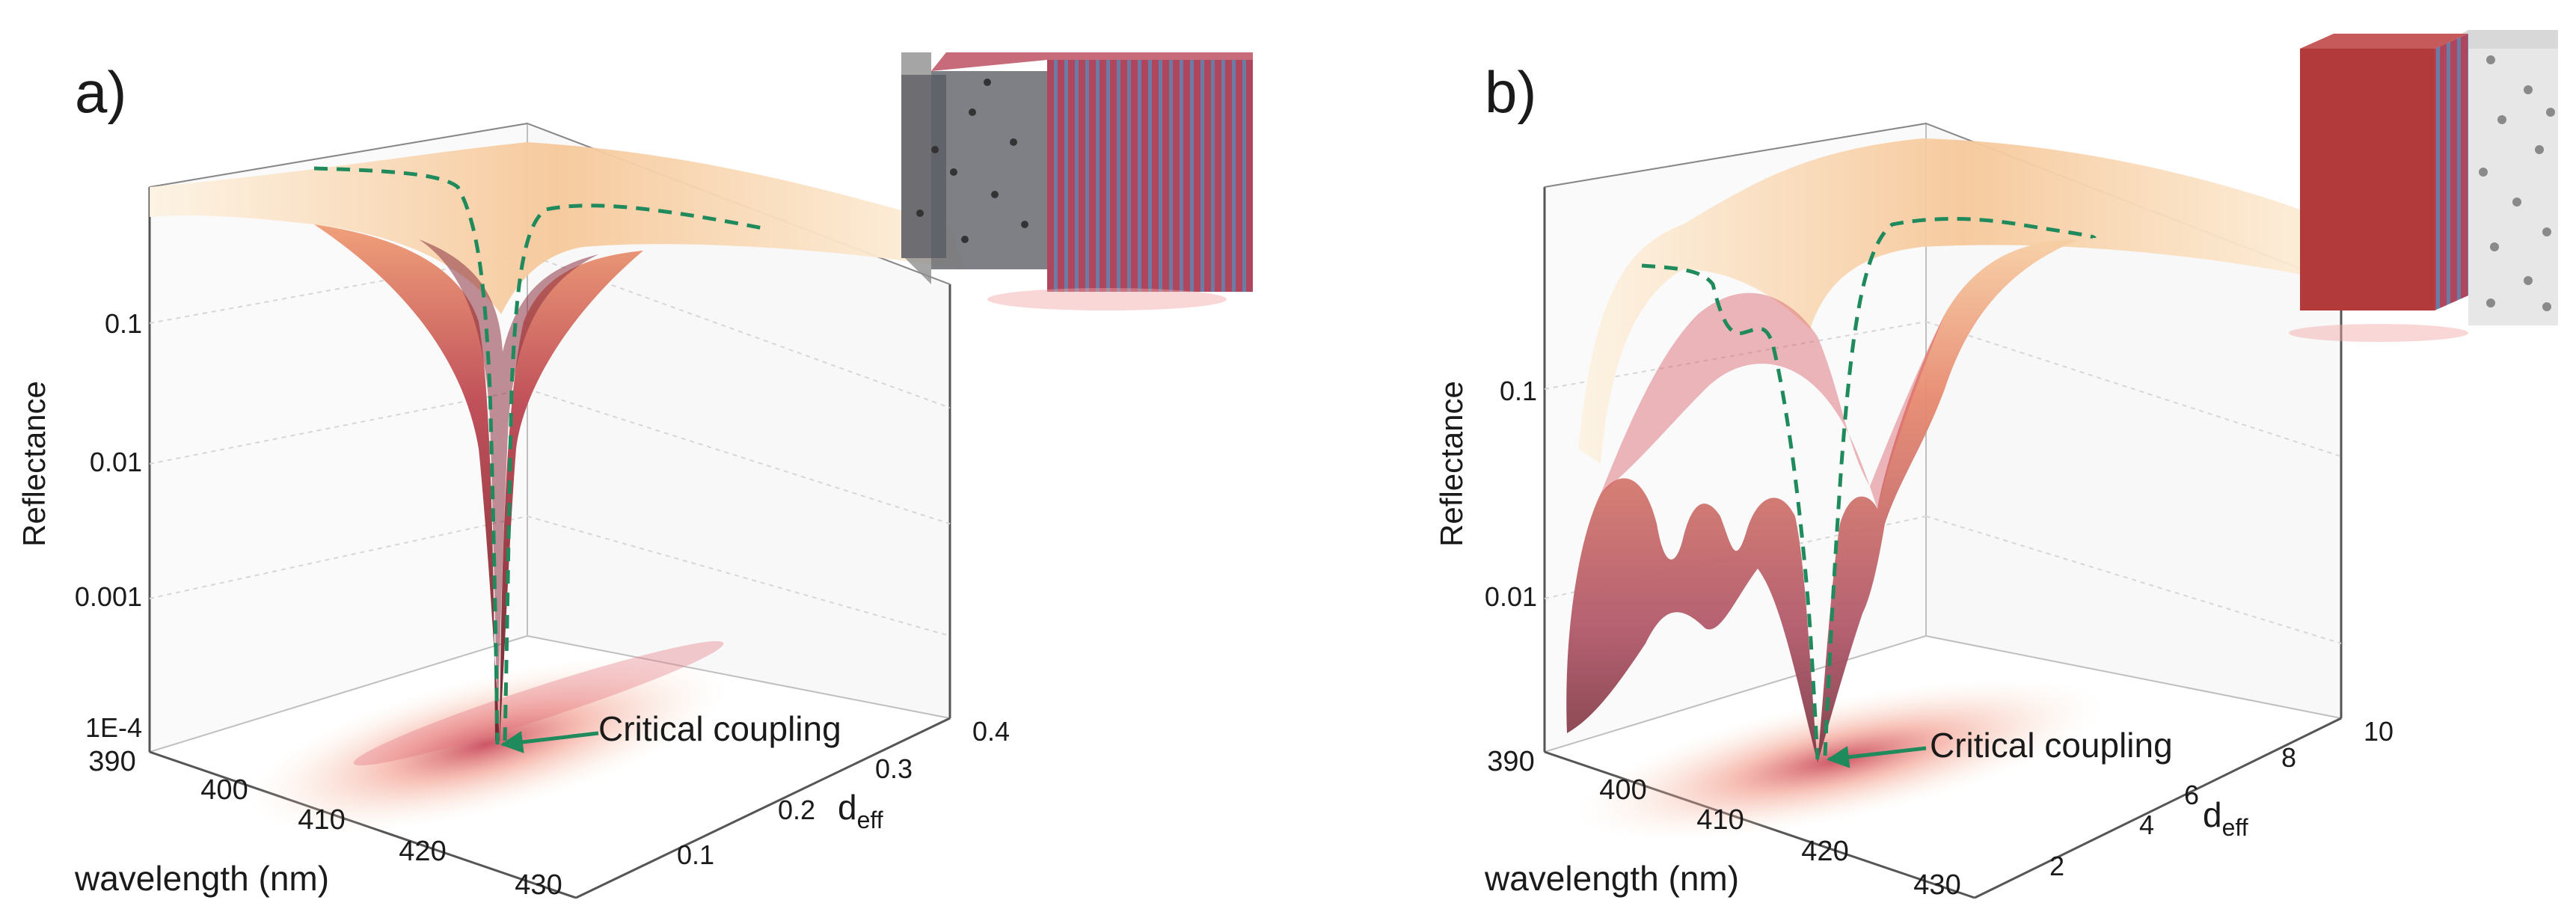 This screenshot has height=915, width=2576. What do you see at coordinates (116, 462) in the screenshot?
I see `panel-a-ytick-2: 0.01` at bounding box center [116, 462].